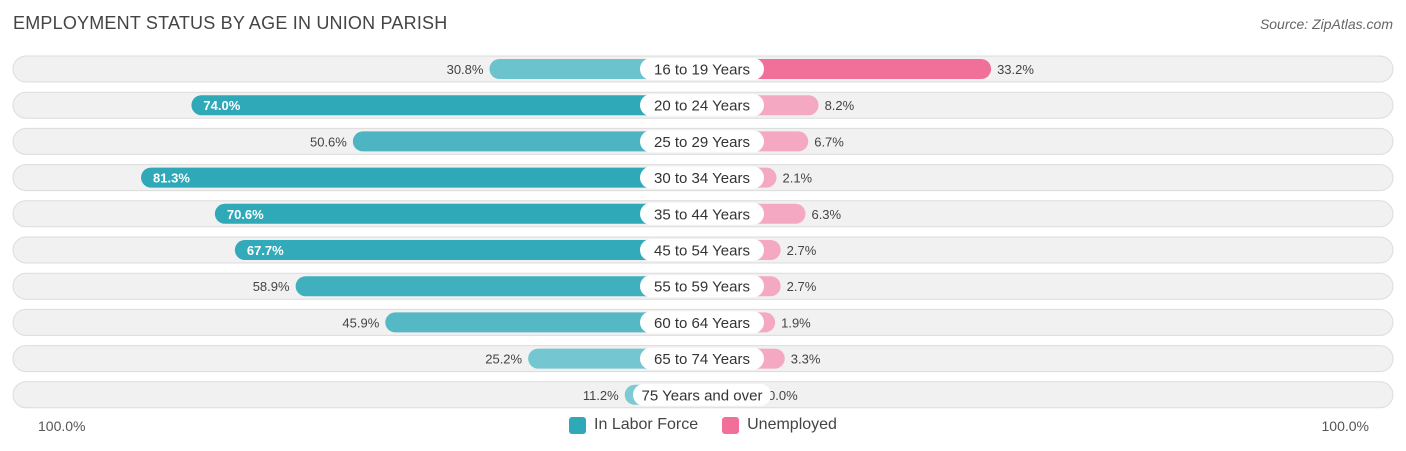 The image size is (1406, 451). What do you see at coordinates (1015, 69) in the screenshot?
I see `value-label-unemployed: 33.2%` at bounding box center [1015, 69].